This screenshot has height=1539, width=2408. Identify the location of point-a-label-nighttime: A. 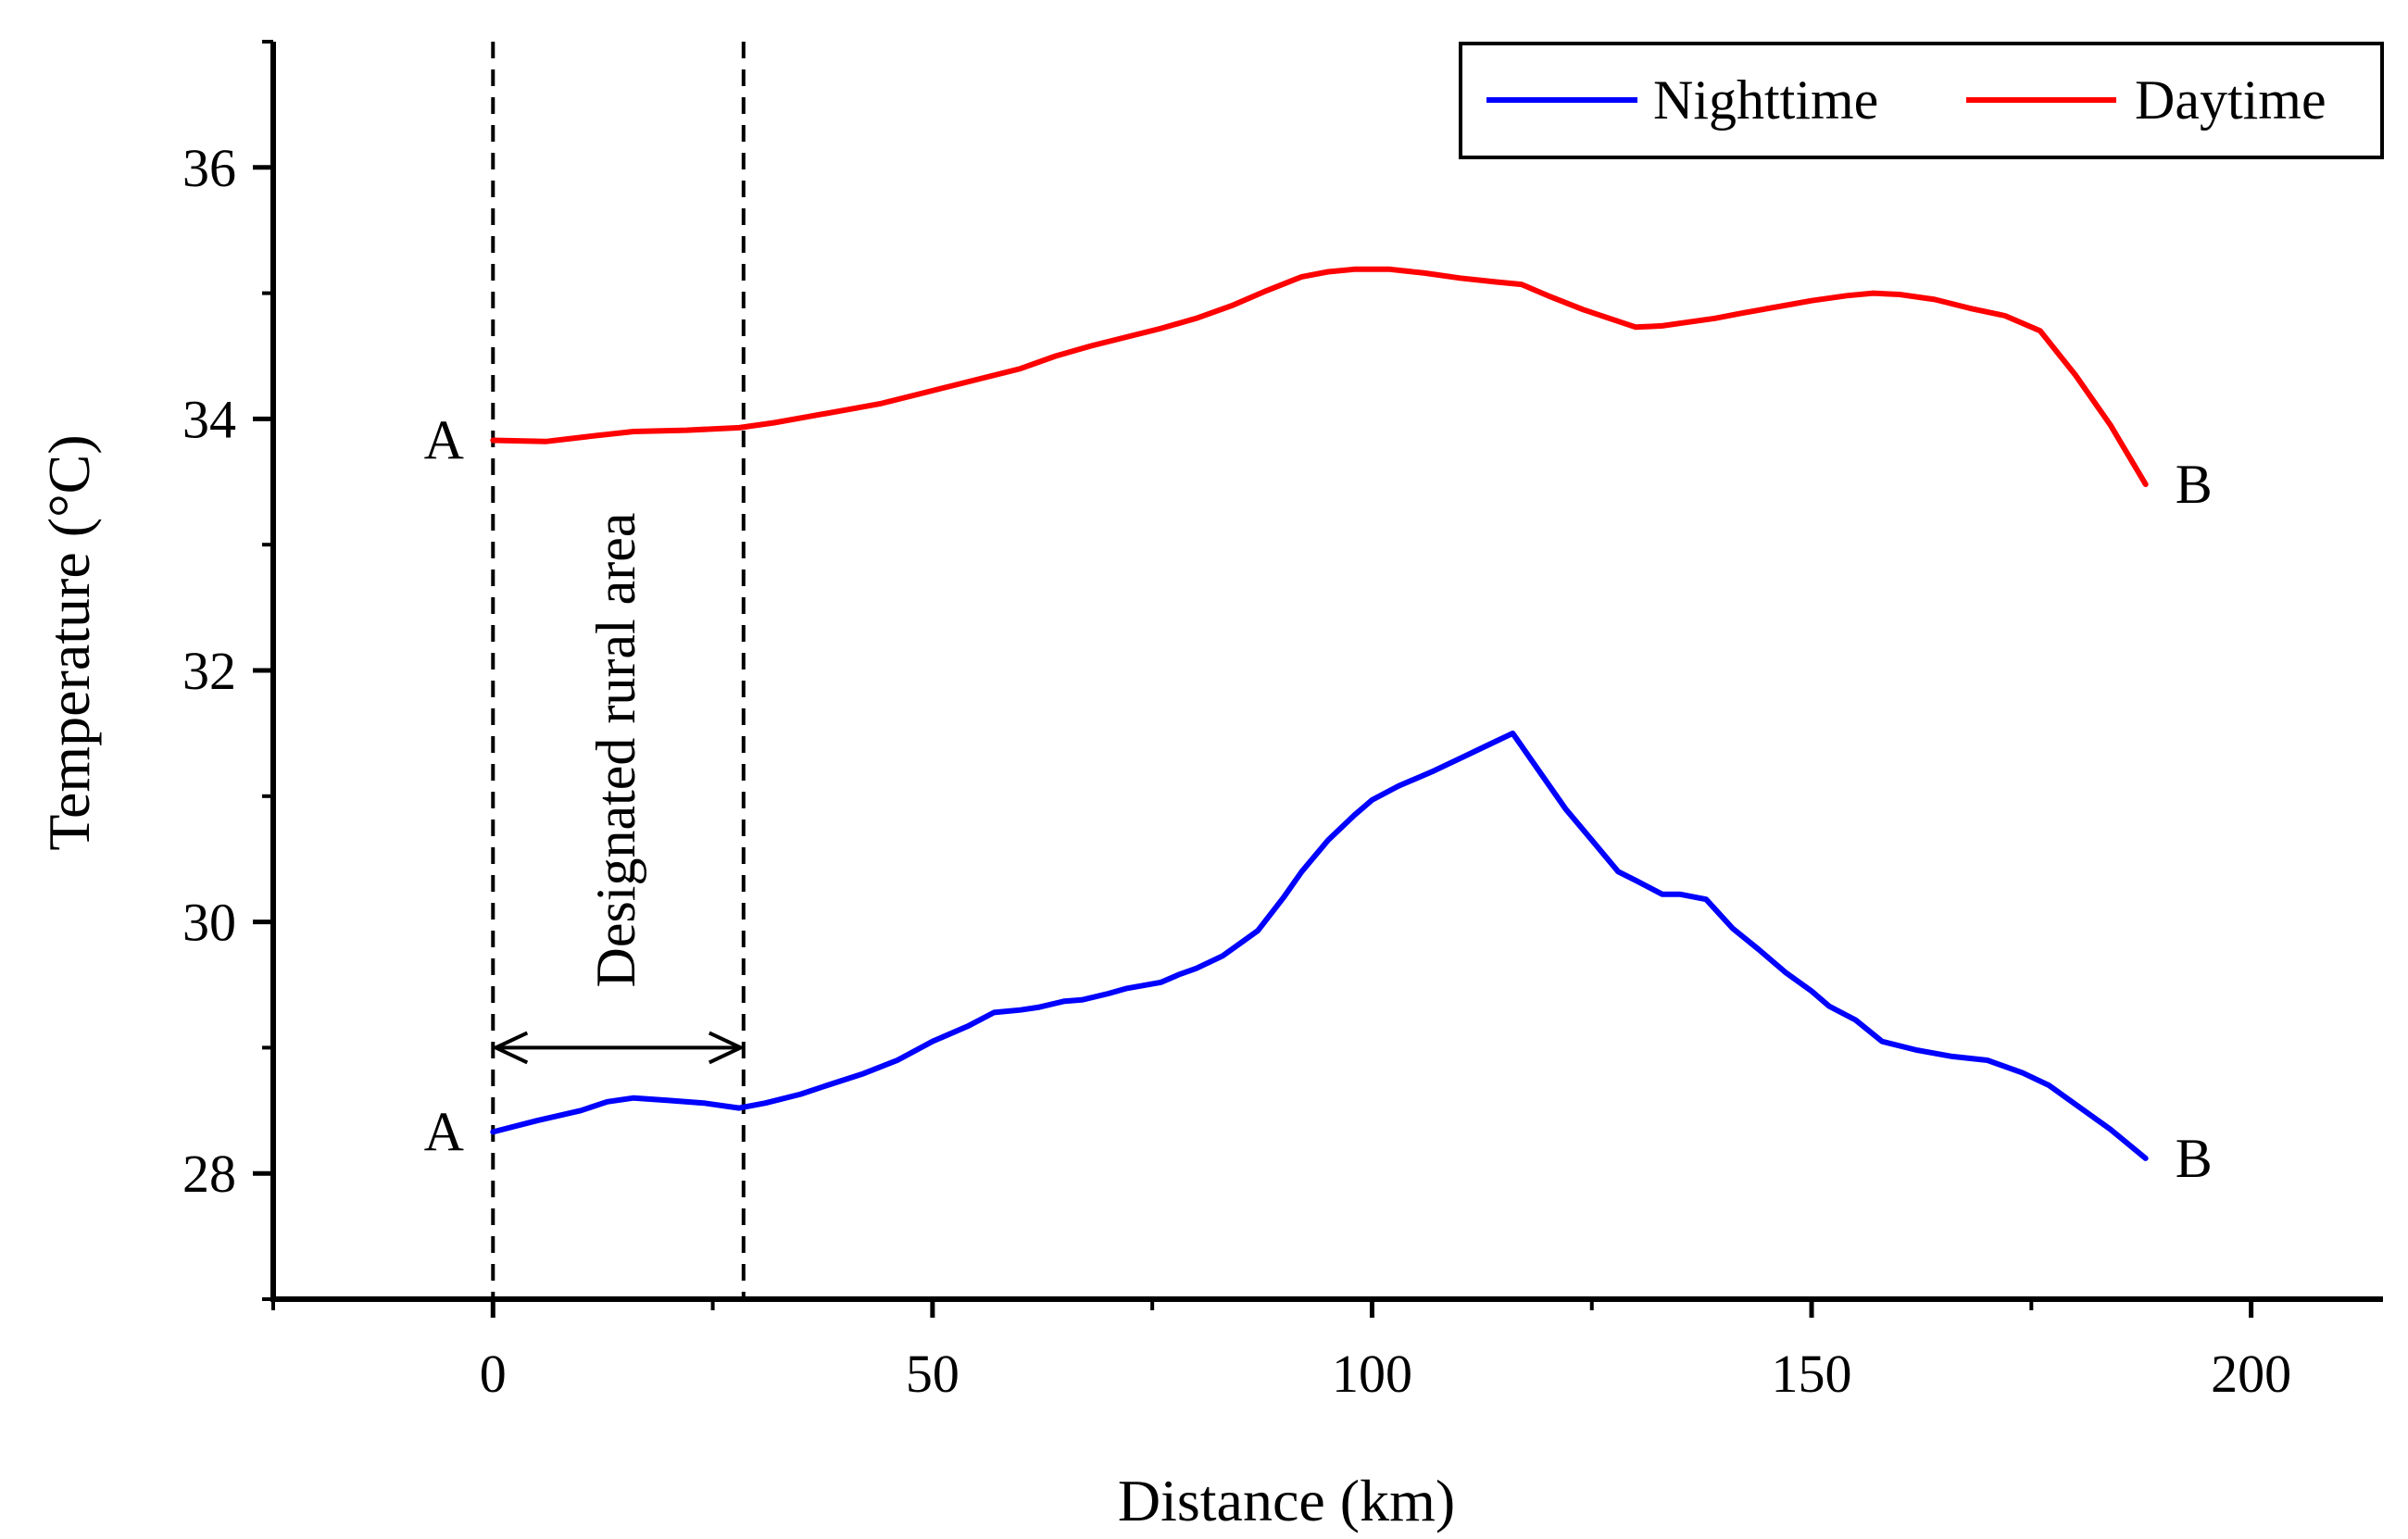
(444, 1131).